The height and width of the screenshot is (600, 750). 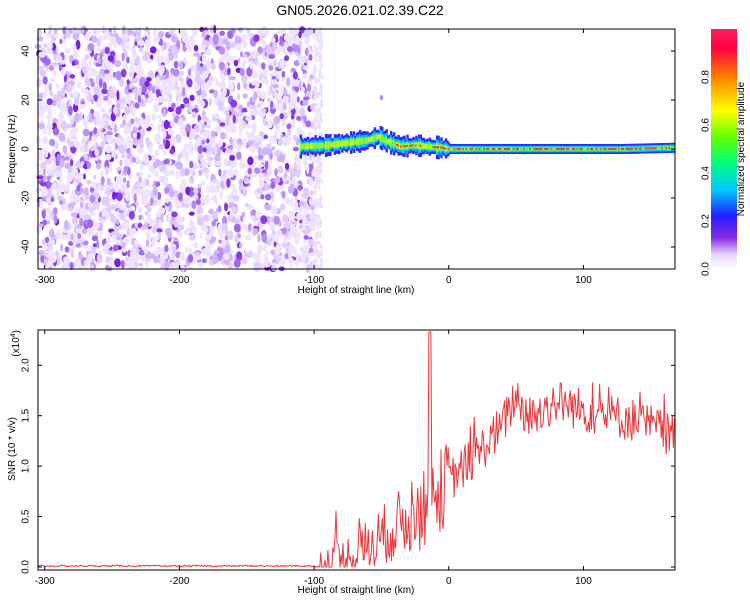 I want to click on spectrogram-x-label: Height of straight line (km), so click(x=356, y=290).